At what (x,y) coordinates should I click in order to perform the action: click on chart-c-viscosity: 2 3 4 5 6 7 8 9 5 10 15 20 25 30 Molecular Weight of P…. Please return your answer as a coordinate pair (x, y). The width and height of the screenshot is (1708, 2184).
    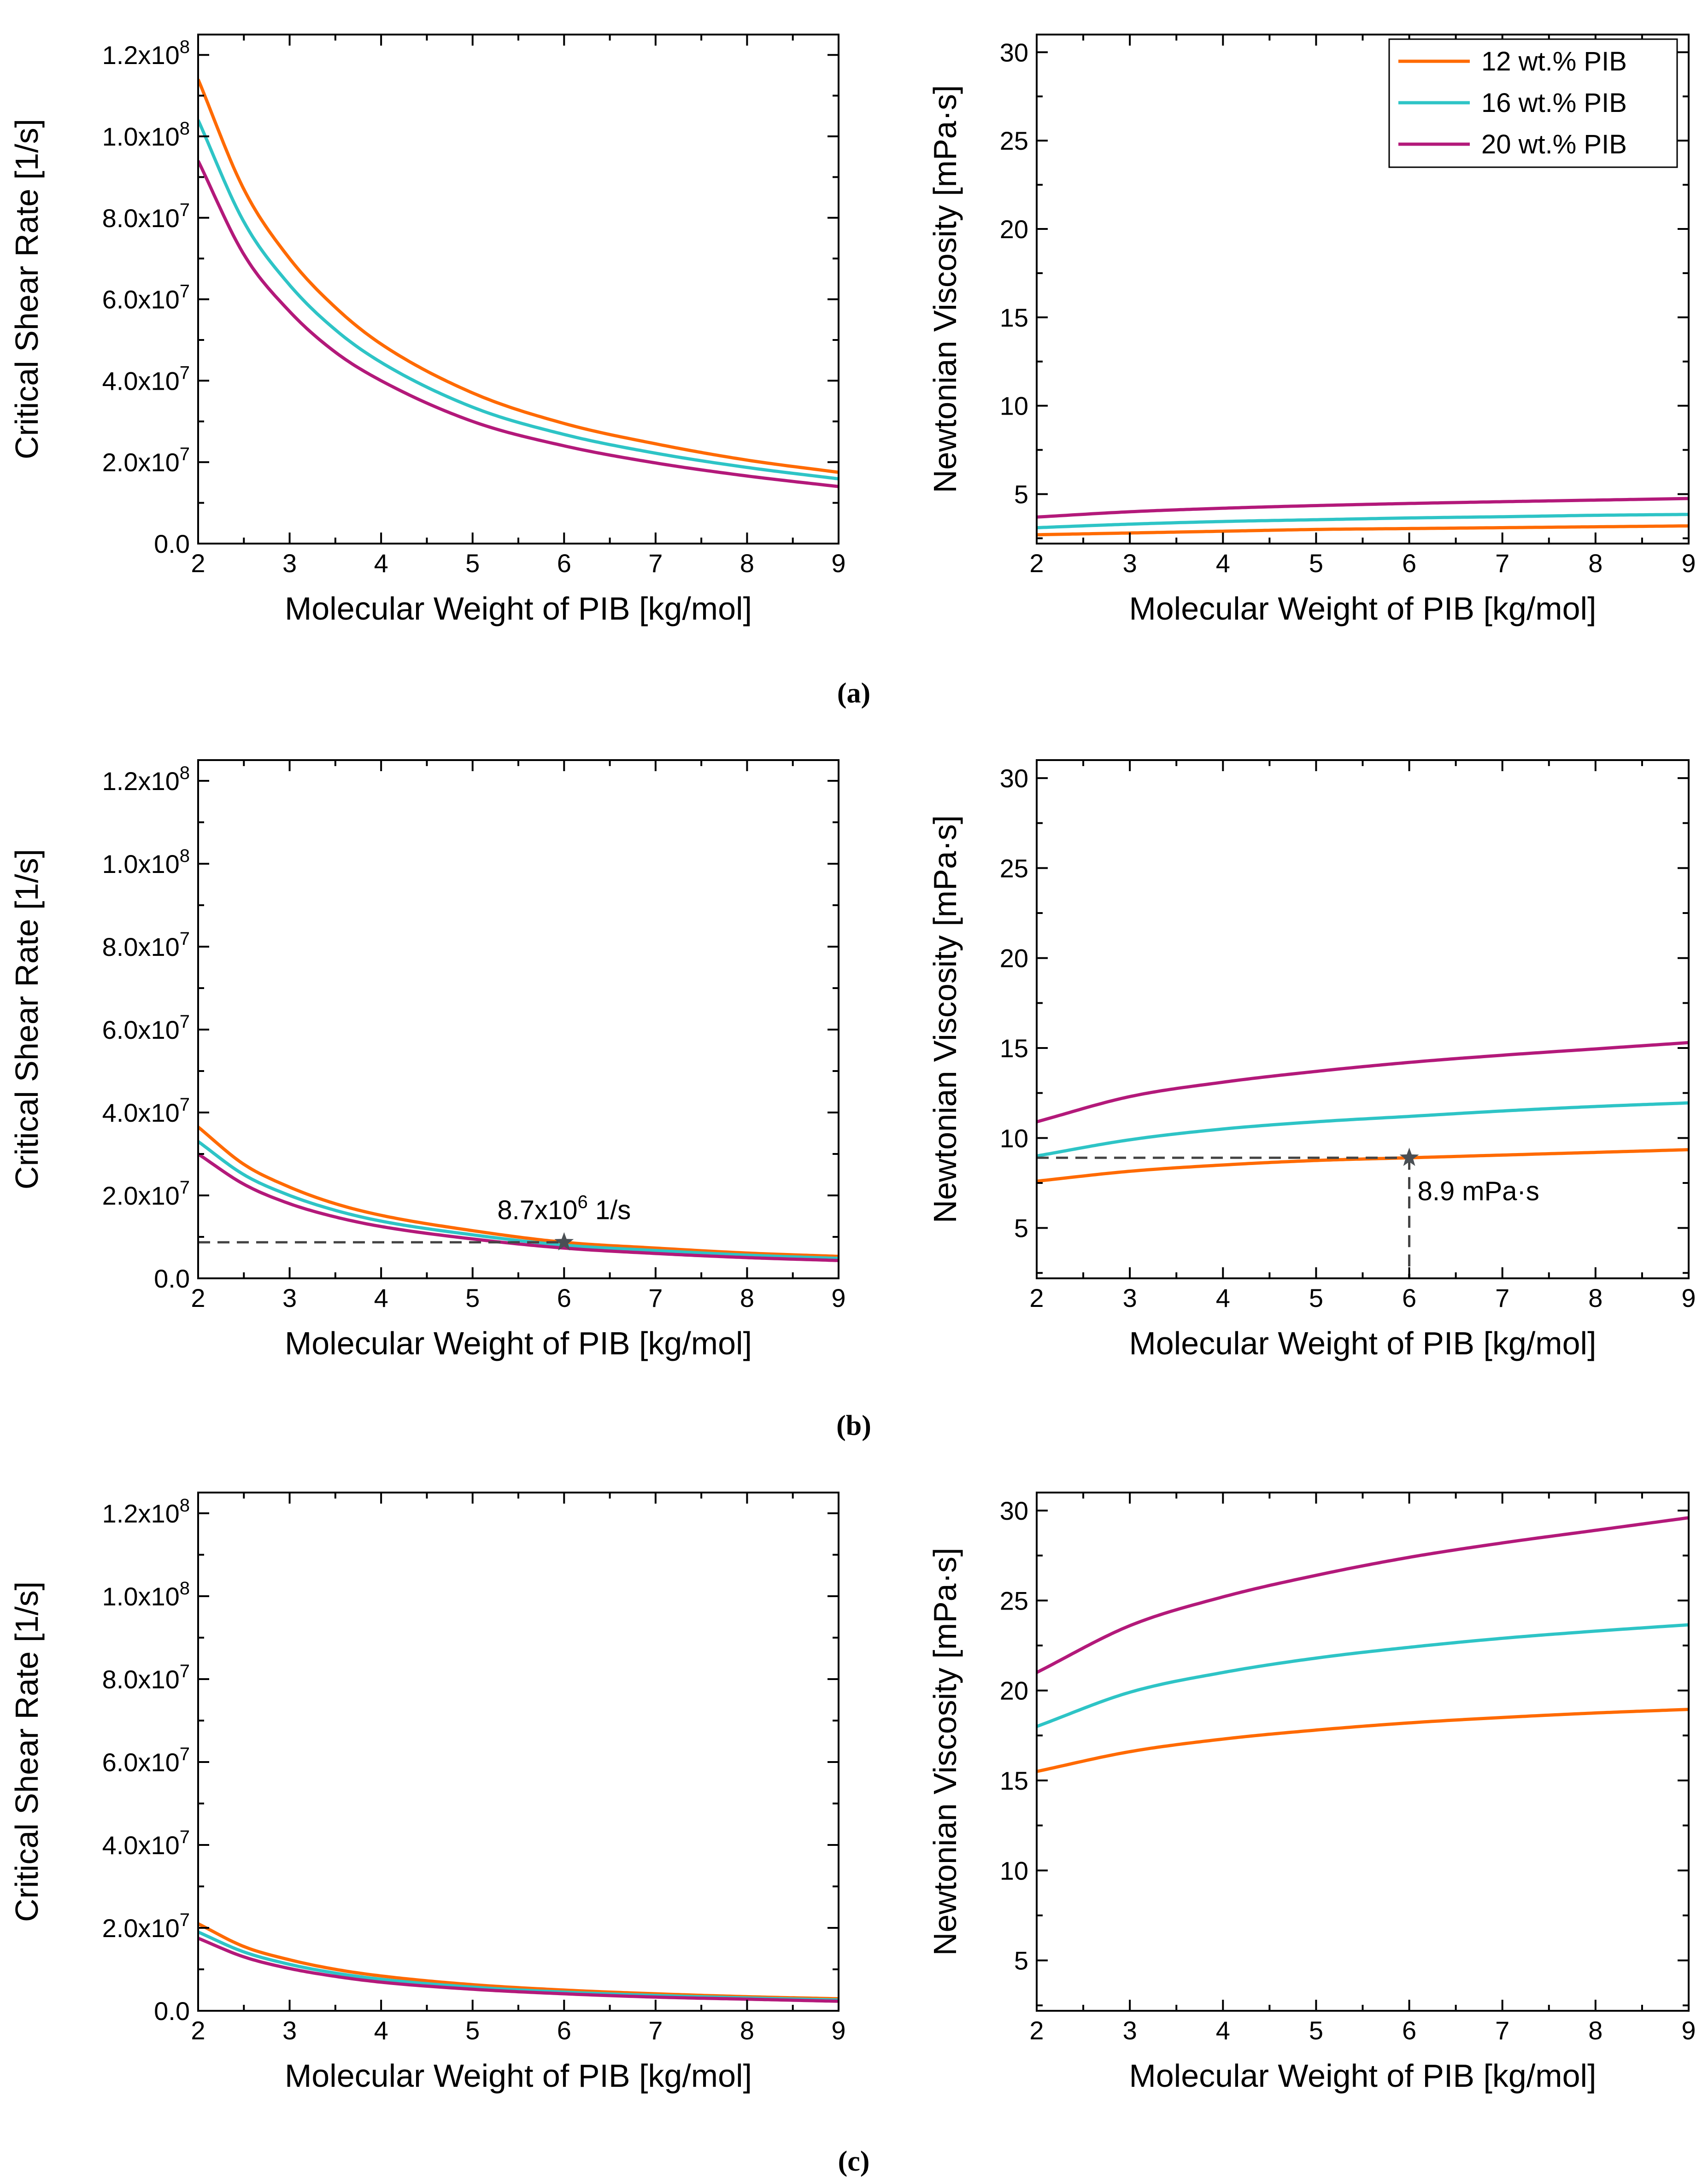
    Looking at the image, I should click on (1311, 1793).